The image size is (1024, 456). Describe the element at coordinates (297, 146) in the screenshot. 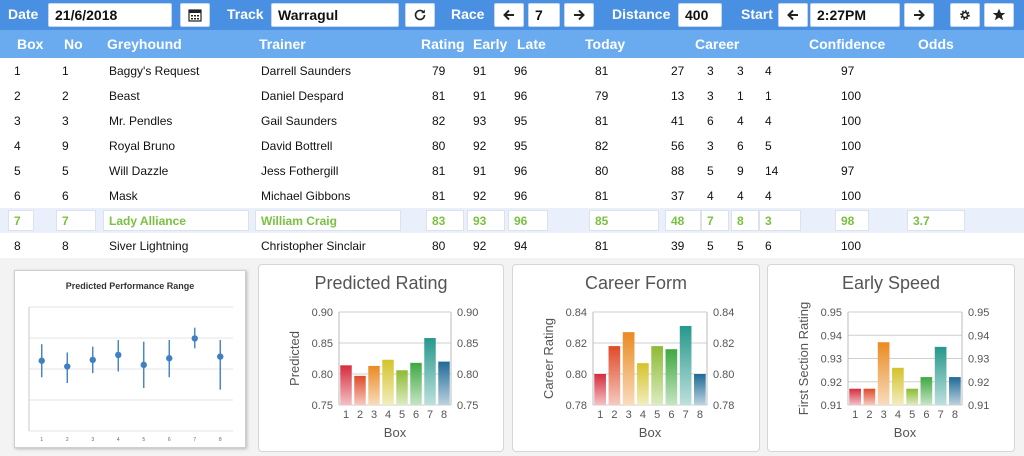

I see `cell-trainer: David Bottrell` at that location.